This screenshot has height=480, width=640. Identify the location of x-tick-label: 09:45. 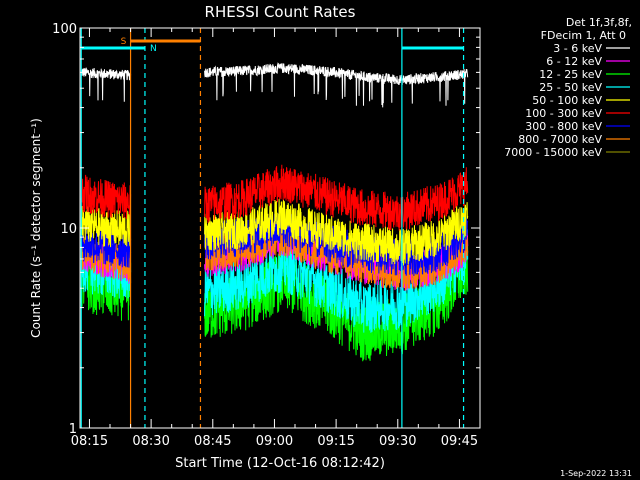
(459, 441).